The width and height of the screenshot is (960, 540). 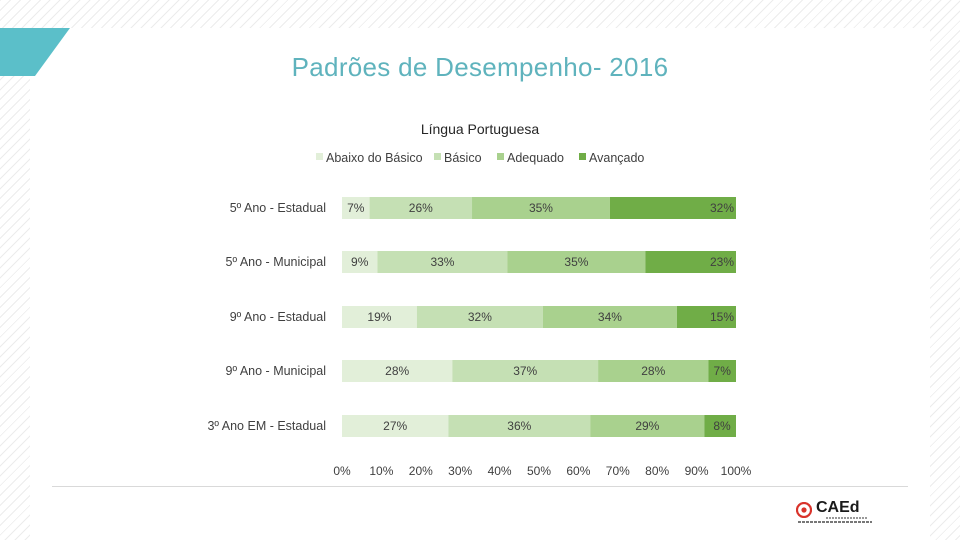 I want to click on logo-subtext, so click(x=835, y=522).